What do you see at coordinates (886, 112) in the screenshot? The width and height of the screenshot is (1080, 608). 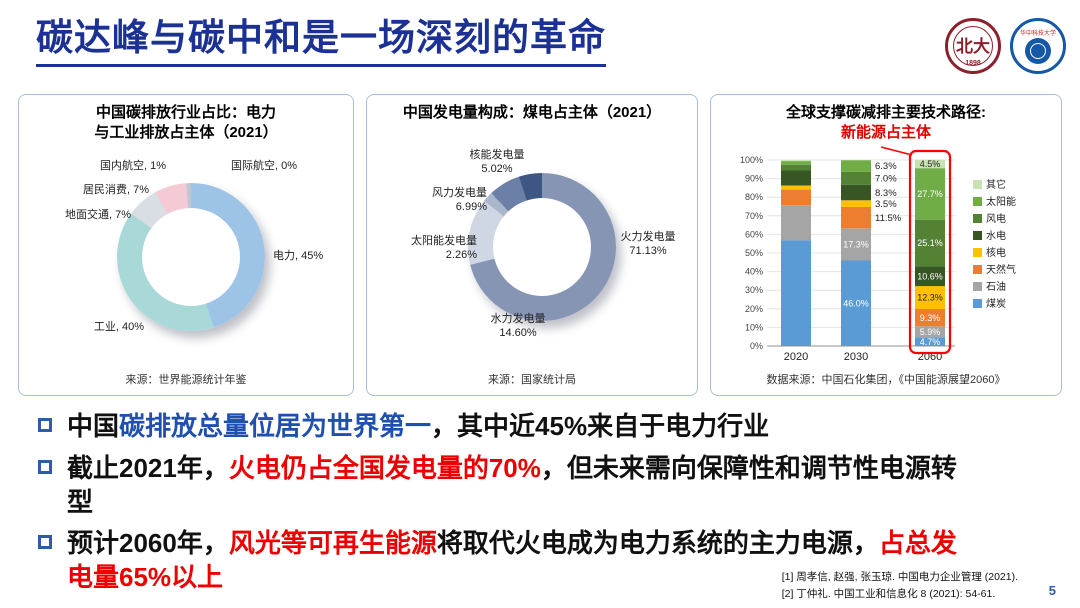 I see `panel-title-line1: 全球支撑碳减排主要技术路径:` at bounding box center [886, 112].